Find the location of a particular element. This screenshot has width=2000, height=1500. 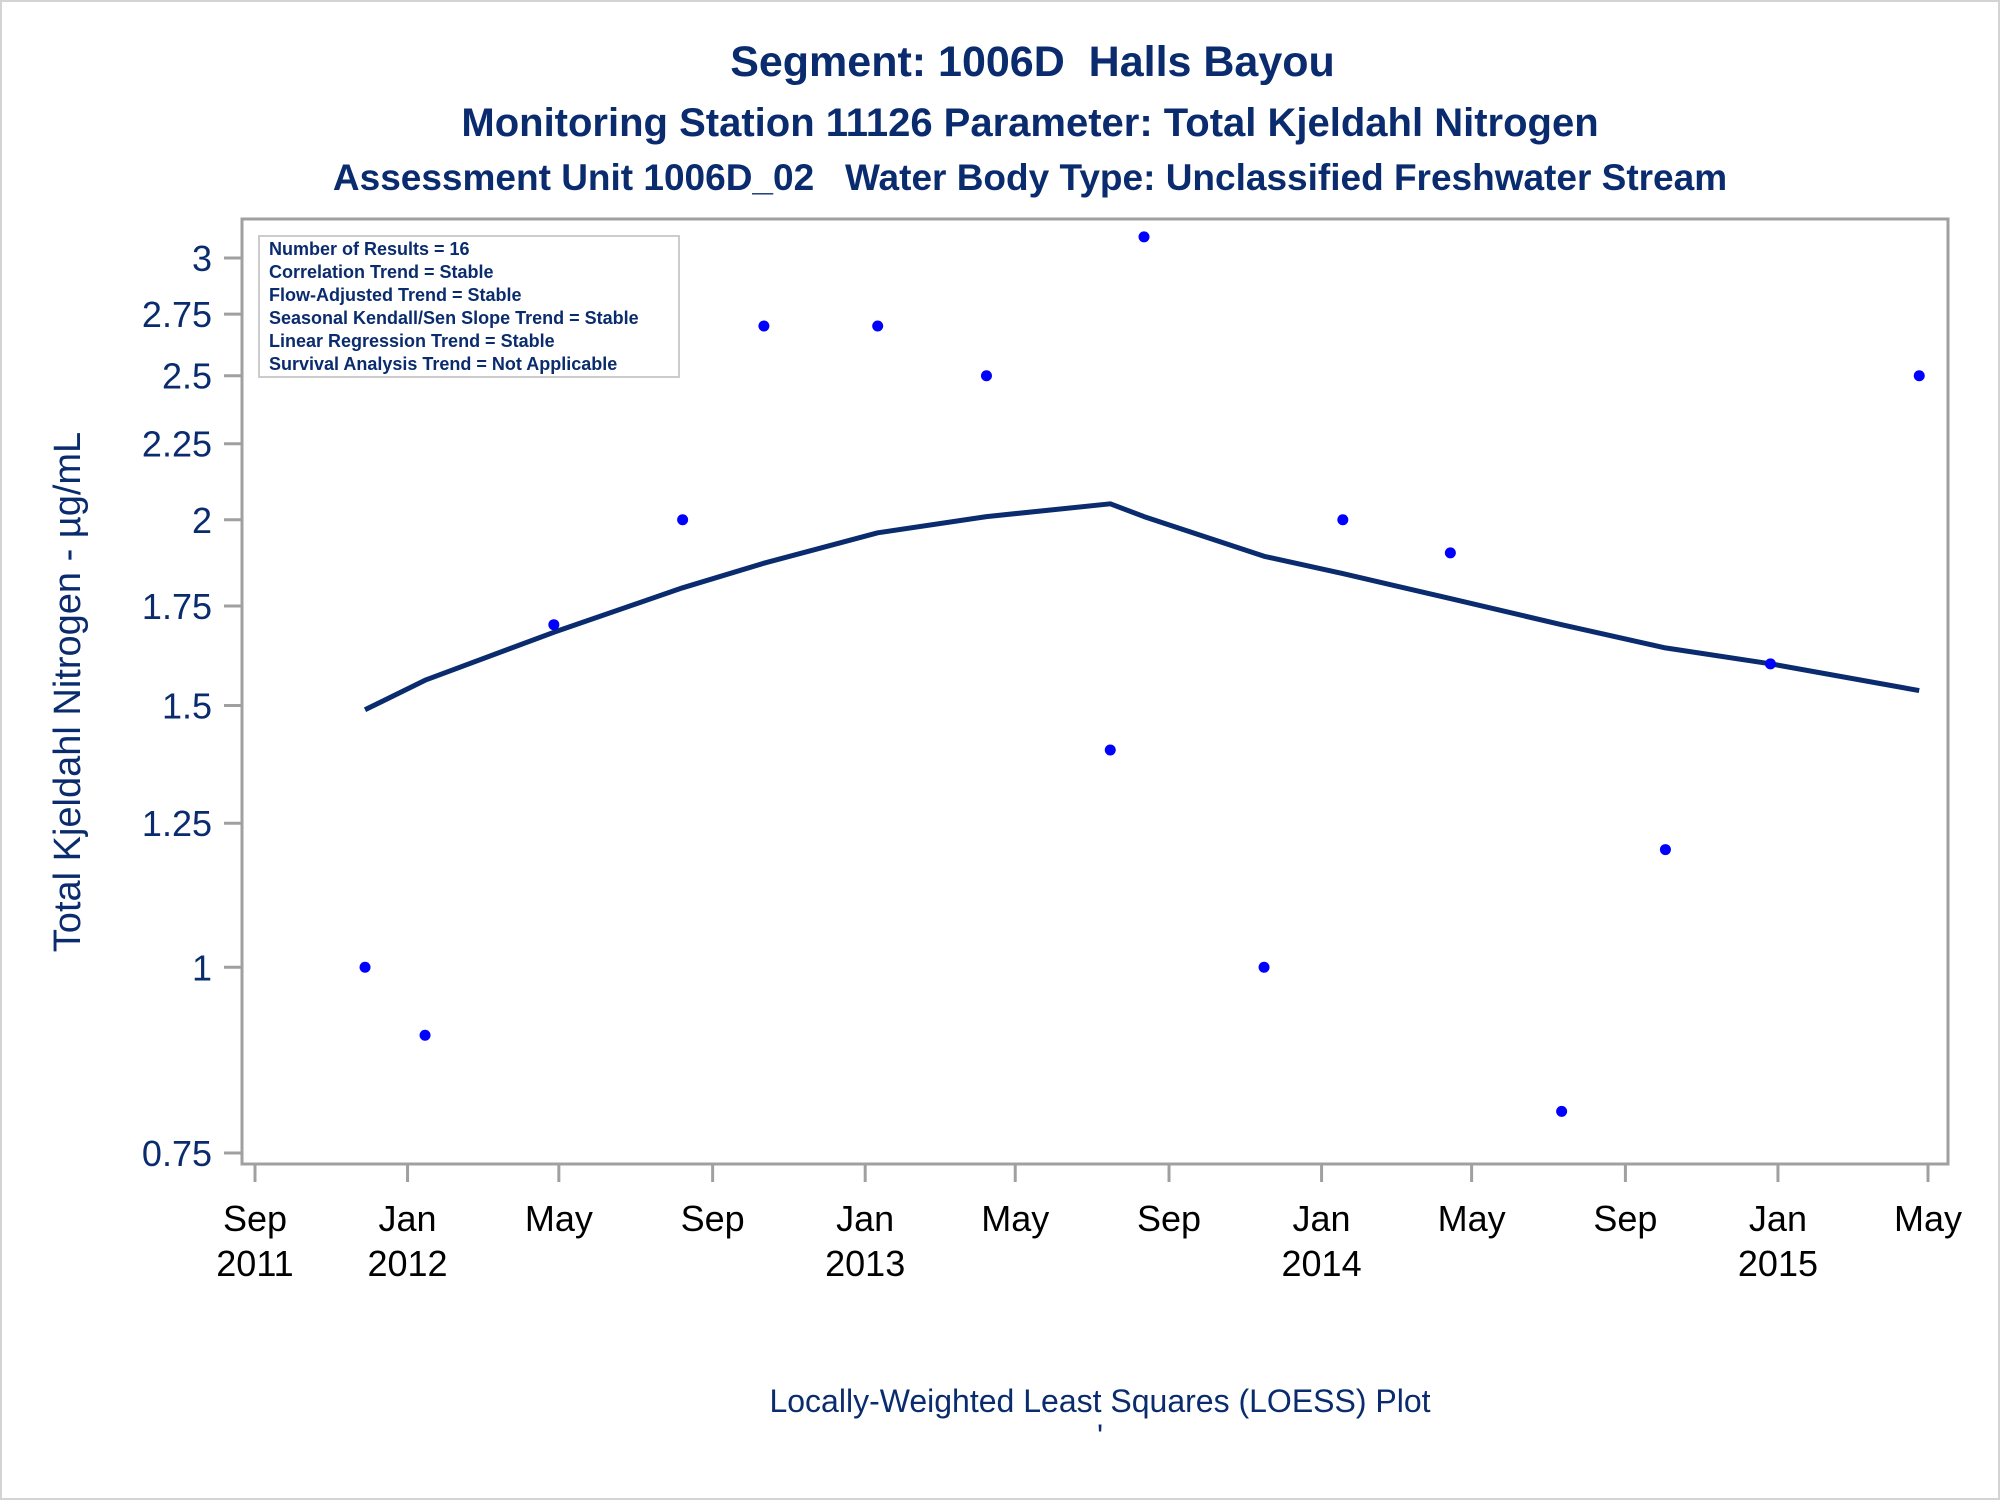

y-axis-label: Total Kjeldahl Nitrogen - µg/mL is located at coordinates (68, 692).